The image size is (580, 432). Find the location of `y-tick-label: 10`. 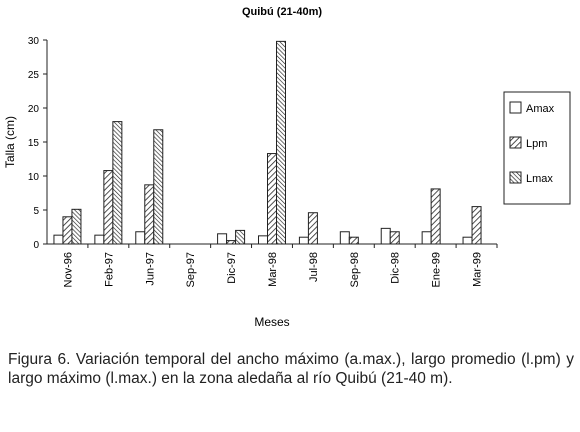

y-tick-label: 10 is located at coordinates (34, 177).